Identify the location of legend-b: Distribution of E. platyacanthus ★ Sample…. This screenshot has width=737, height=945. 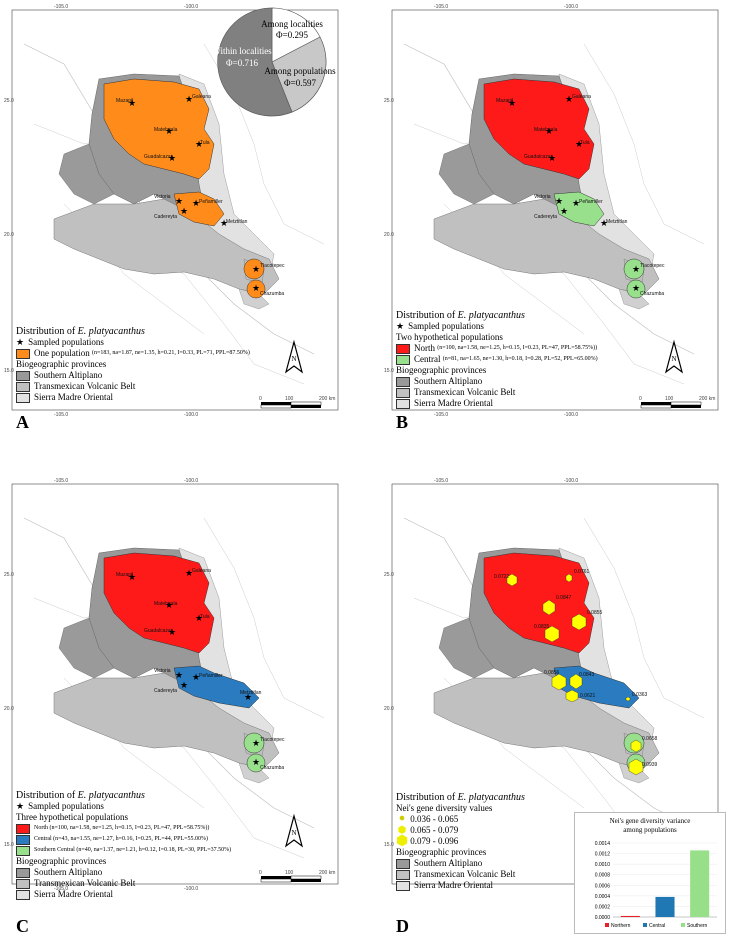
(497, 359).